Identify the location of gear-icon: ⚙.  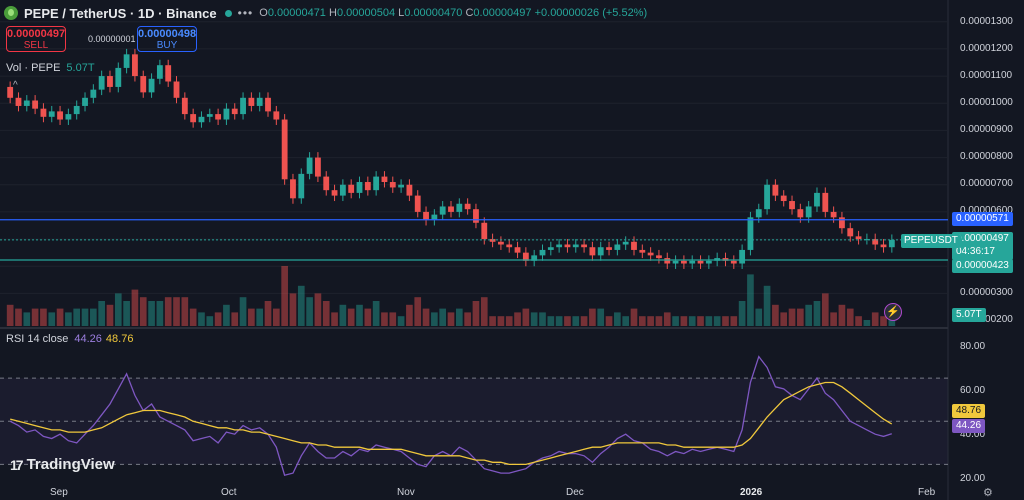
(988, 493).